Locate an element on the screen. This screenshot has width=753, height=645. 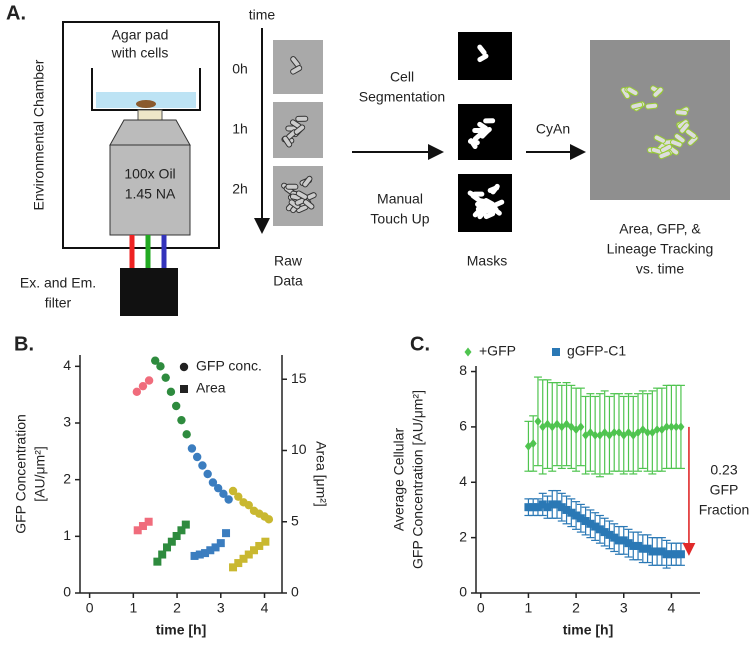
oil is located at coordinates (150, 115).